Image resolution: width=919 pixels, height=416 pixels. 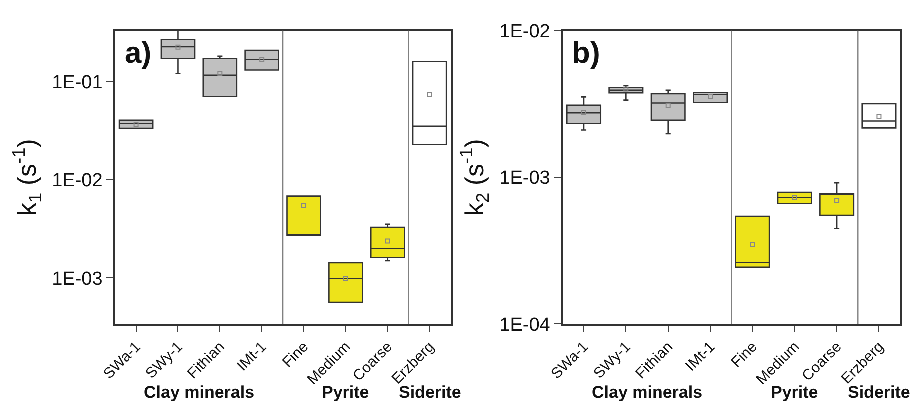 I want to click on y-tick-label: 1E-01, so click(x=77, y=83).